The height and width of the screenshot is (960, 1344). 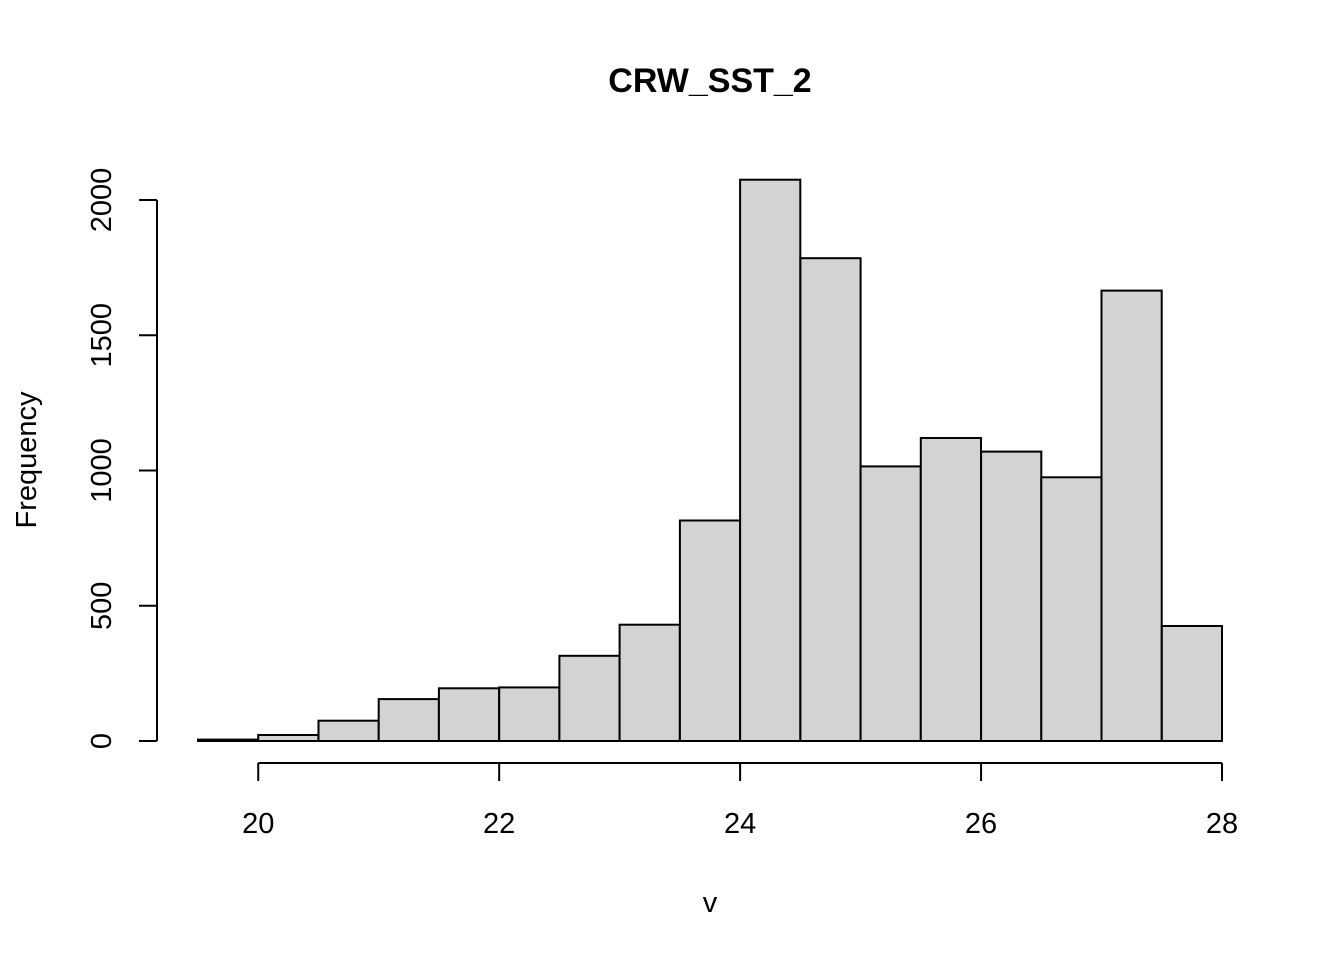 I want to click on x-axis-label: v, so click(x=710, y=903).